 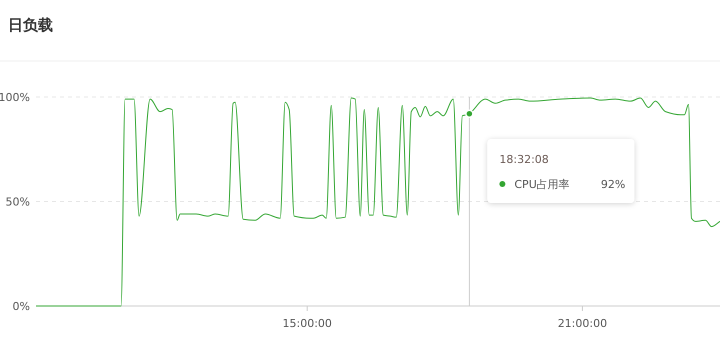 I want to click on annotation: 18:32:08, so click(x=524, y=159).